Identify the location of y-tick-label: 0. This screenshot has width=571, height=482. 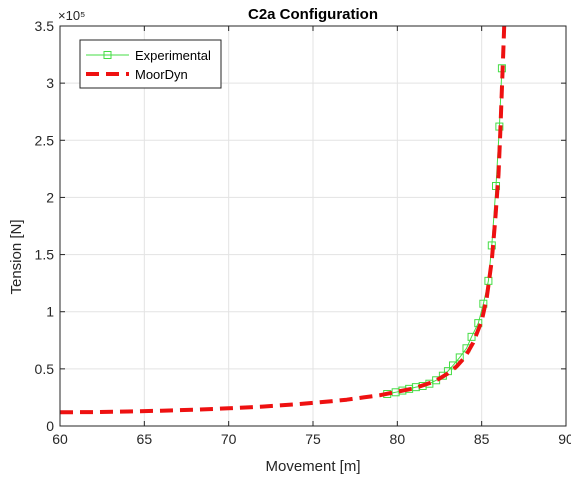
(50, 426).